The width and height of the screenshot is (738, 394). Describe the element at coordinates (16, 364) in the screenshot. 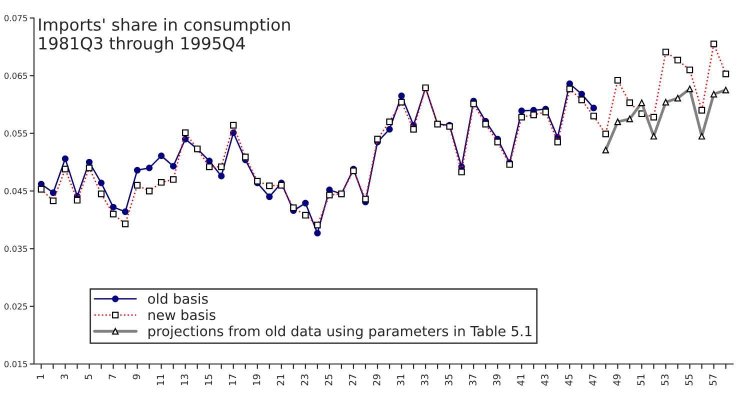

I see `y-tick-label: 0.015` at that location.